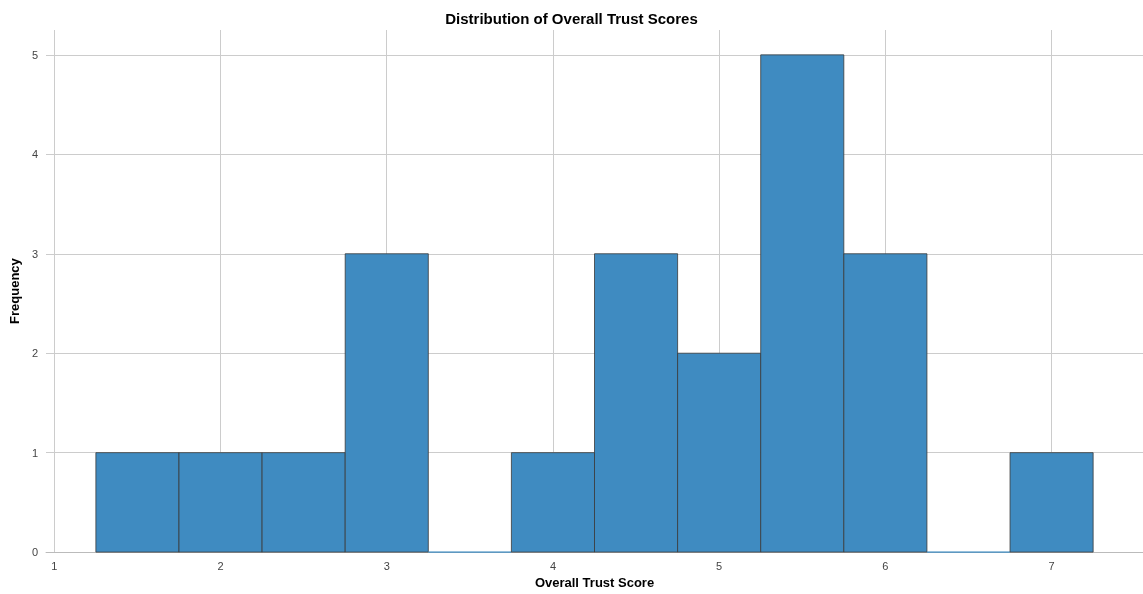 The image size is (1143, 594). What do you see at coordinates (35, 552) in the screenshot?
I see `y-tick-label: 0` at bounding box center [35, 552].